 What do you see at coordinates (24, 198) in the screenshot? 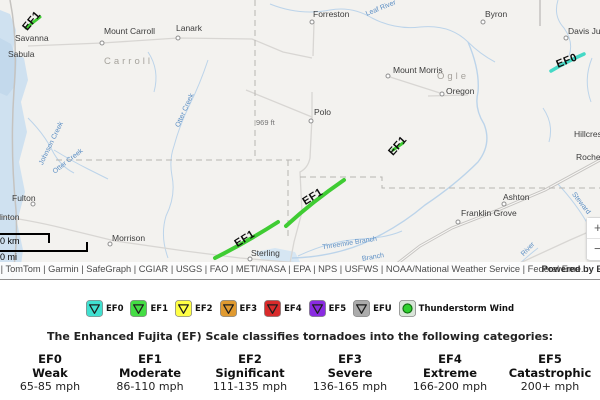
I see `town-label: Fulton` at bounding box center [24, 198].